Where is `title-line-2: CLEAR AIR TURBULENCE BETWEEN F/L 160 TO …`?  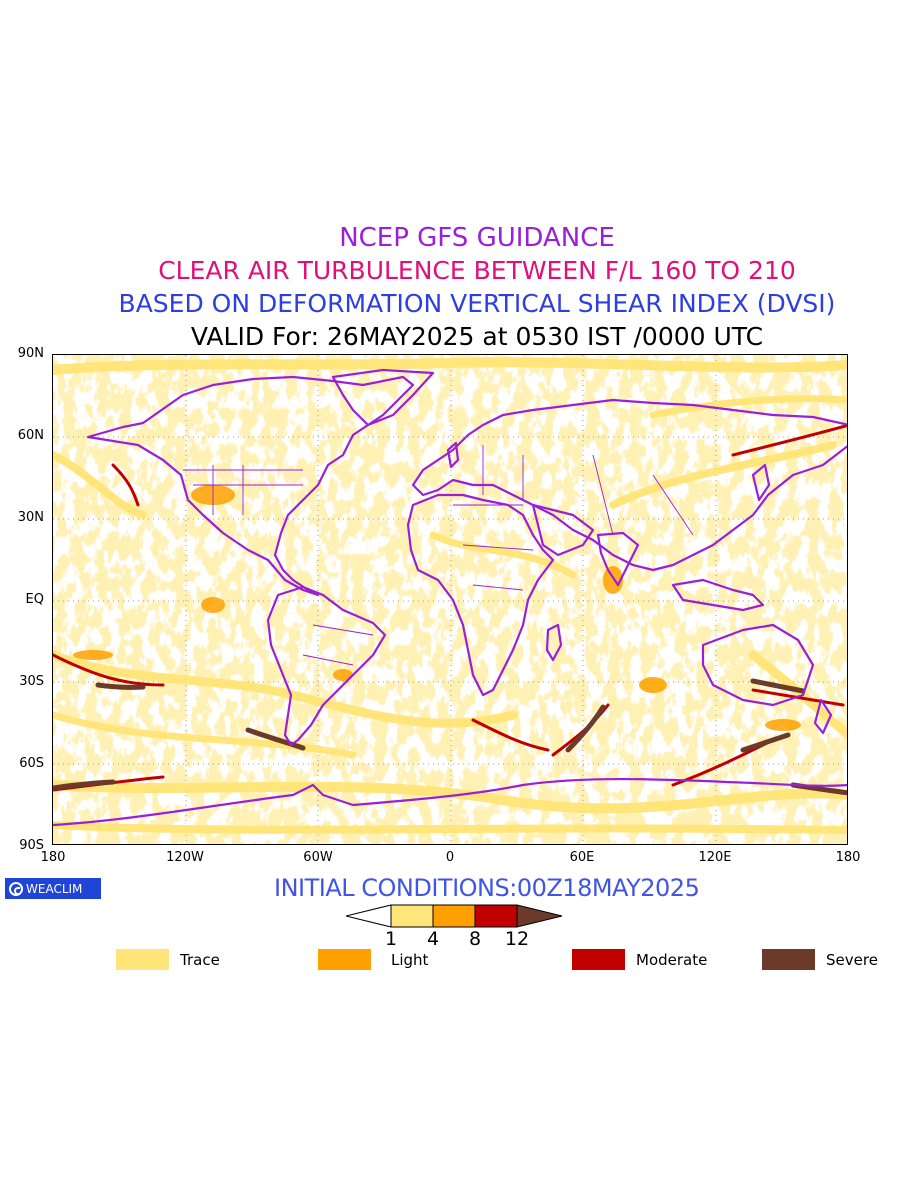
title-line-2: CLEAR AIR TURBULENCE BETWEEN F/L 160 TO … is located at coordinates (477, 270).